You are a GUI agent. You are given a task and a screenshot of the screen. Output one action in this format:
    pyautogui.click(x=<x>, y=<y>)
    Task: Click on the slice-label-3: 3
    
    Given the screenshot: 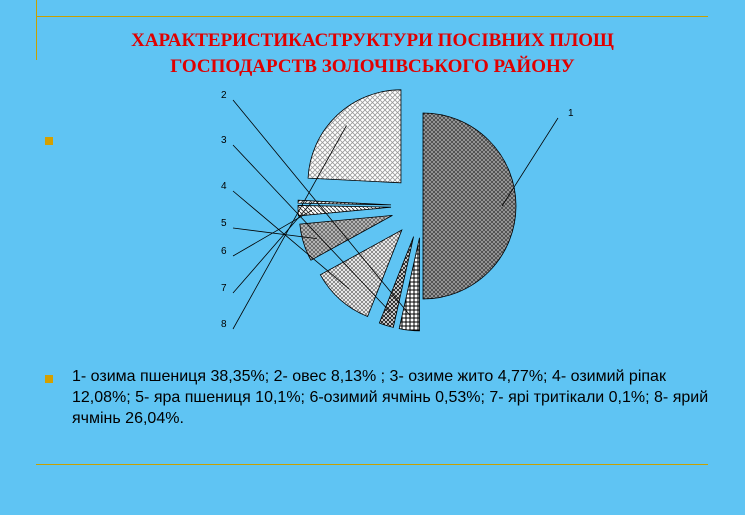 What is the action you would take?
    pyautogui.click(x=224, y=140)
    